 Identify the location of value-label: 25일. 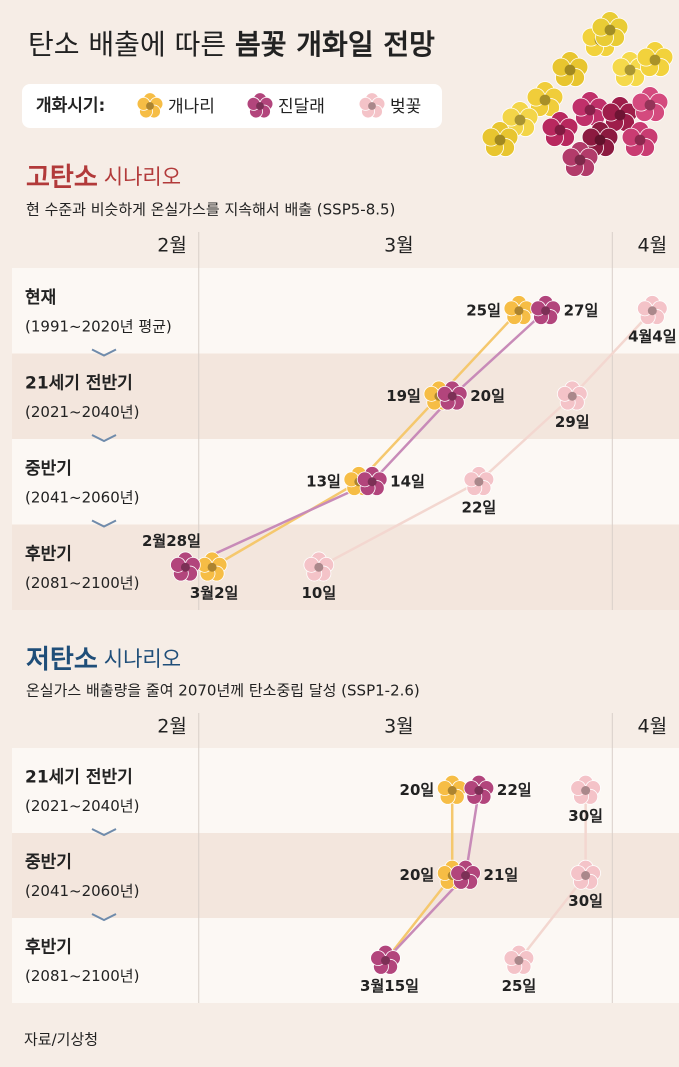
(519, 986).